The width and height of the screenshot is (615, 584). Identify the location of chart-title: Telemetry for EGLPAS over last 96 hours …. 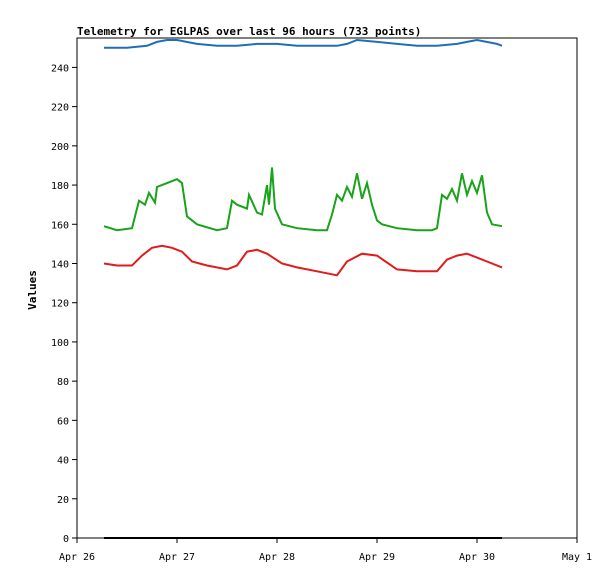
(249, 31).